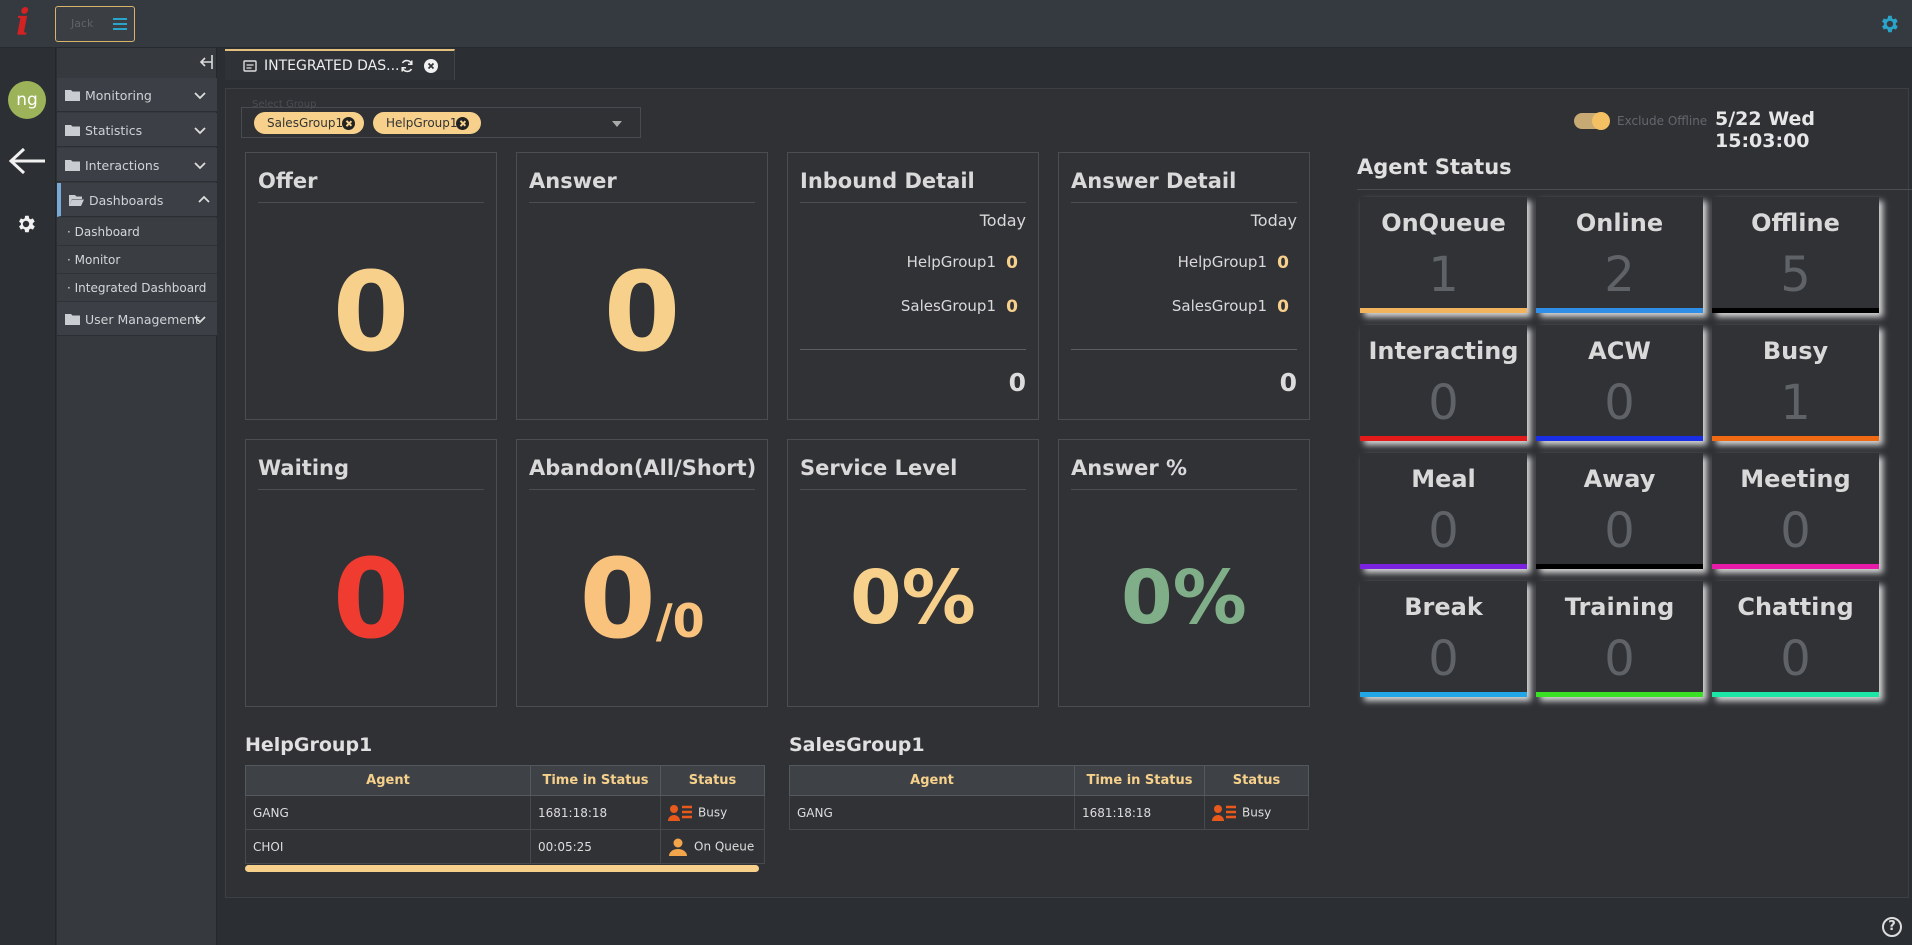  Describe the element at coordinates (724, 846) in the screenshot. I see `status-text: On Queue` at that location.